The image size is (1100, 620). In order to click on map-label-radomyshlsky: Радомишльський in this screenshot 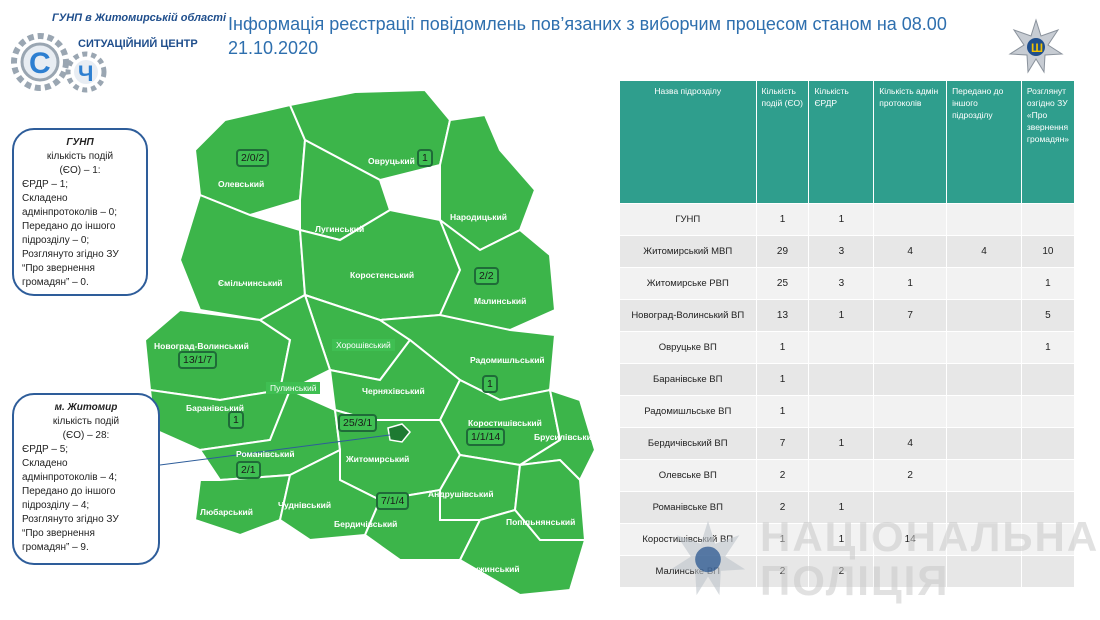, I will do `click(507, 360)`.